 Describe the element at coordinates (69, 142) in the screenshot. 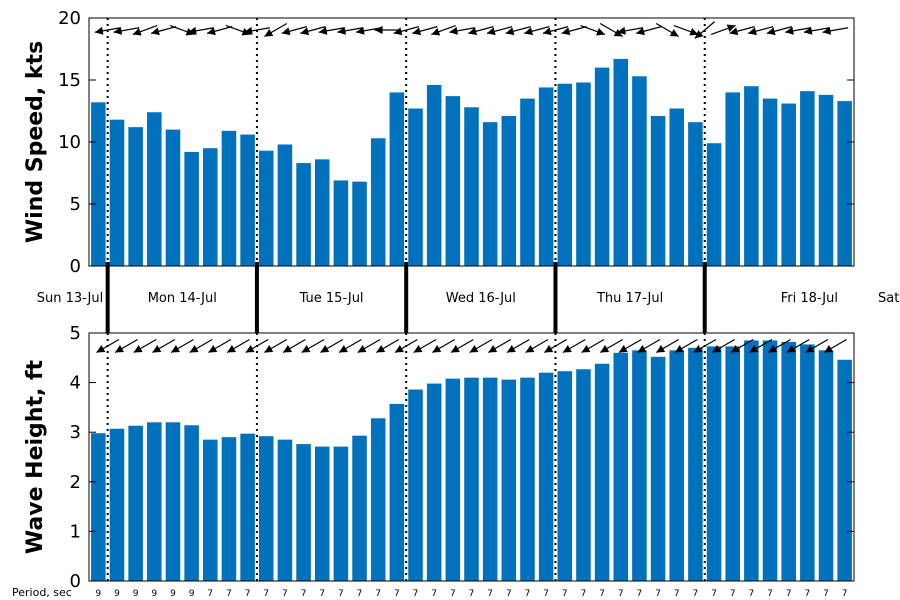

I see `y-tick-label: 10` at that location.